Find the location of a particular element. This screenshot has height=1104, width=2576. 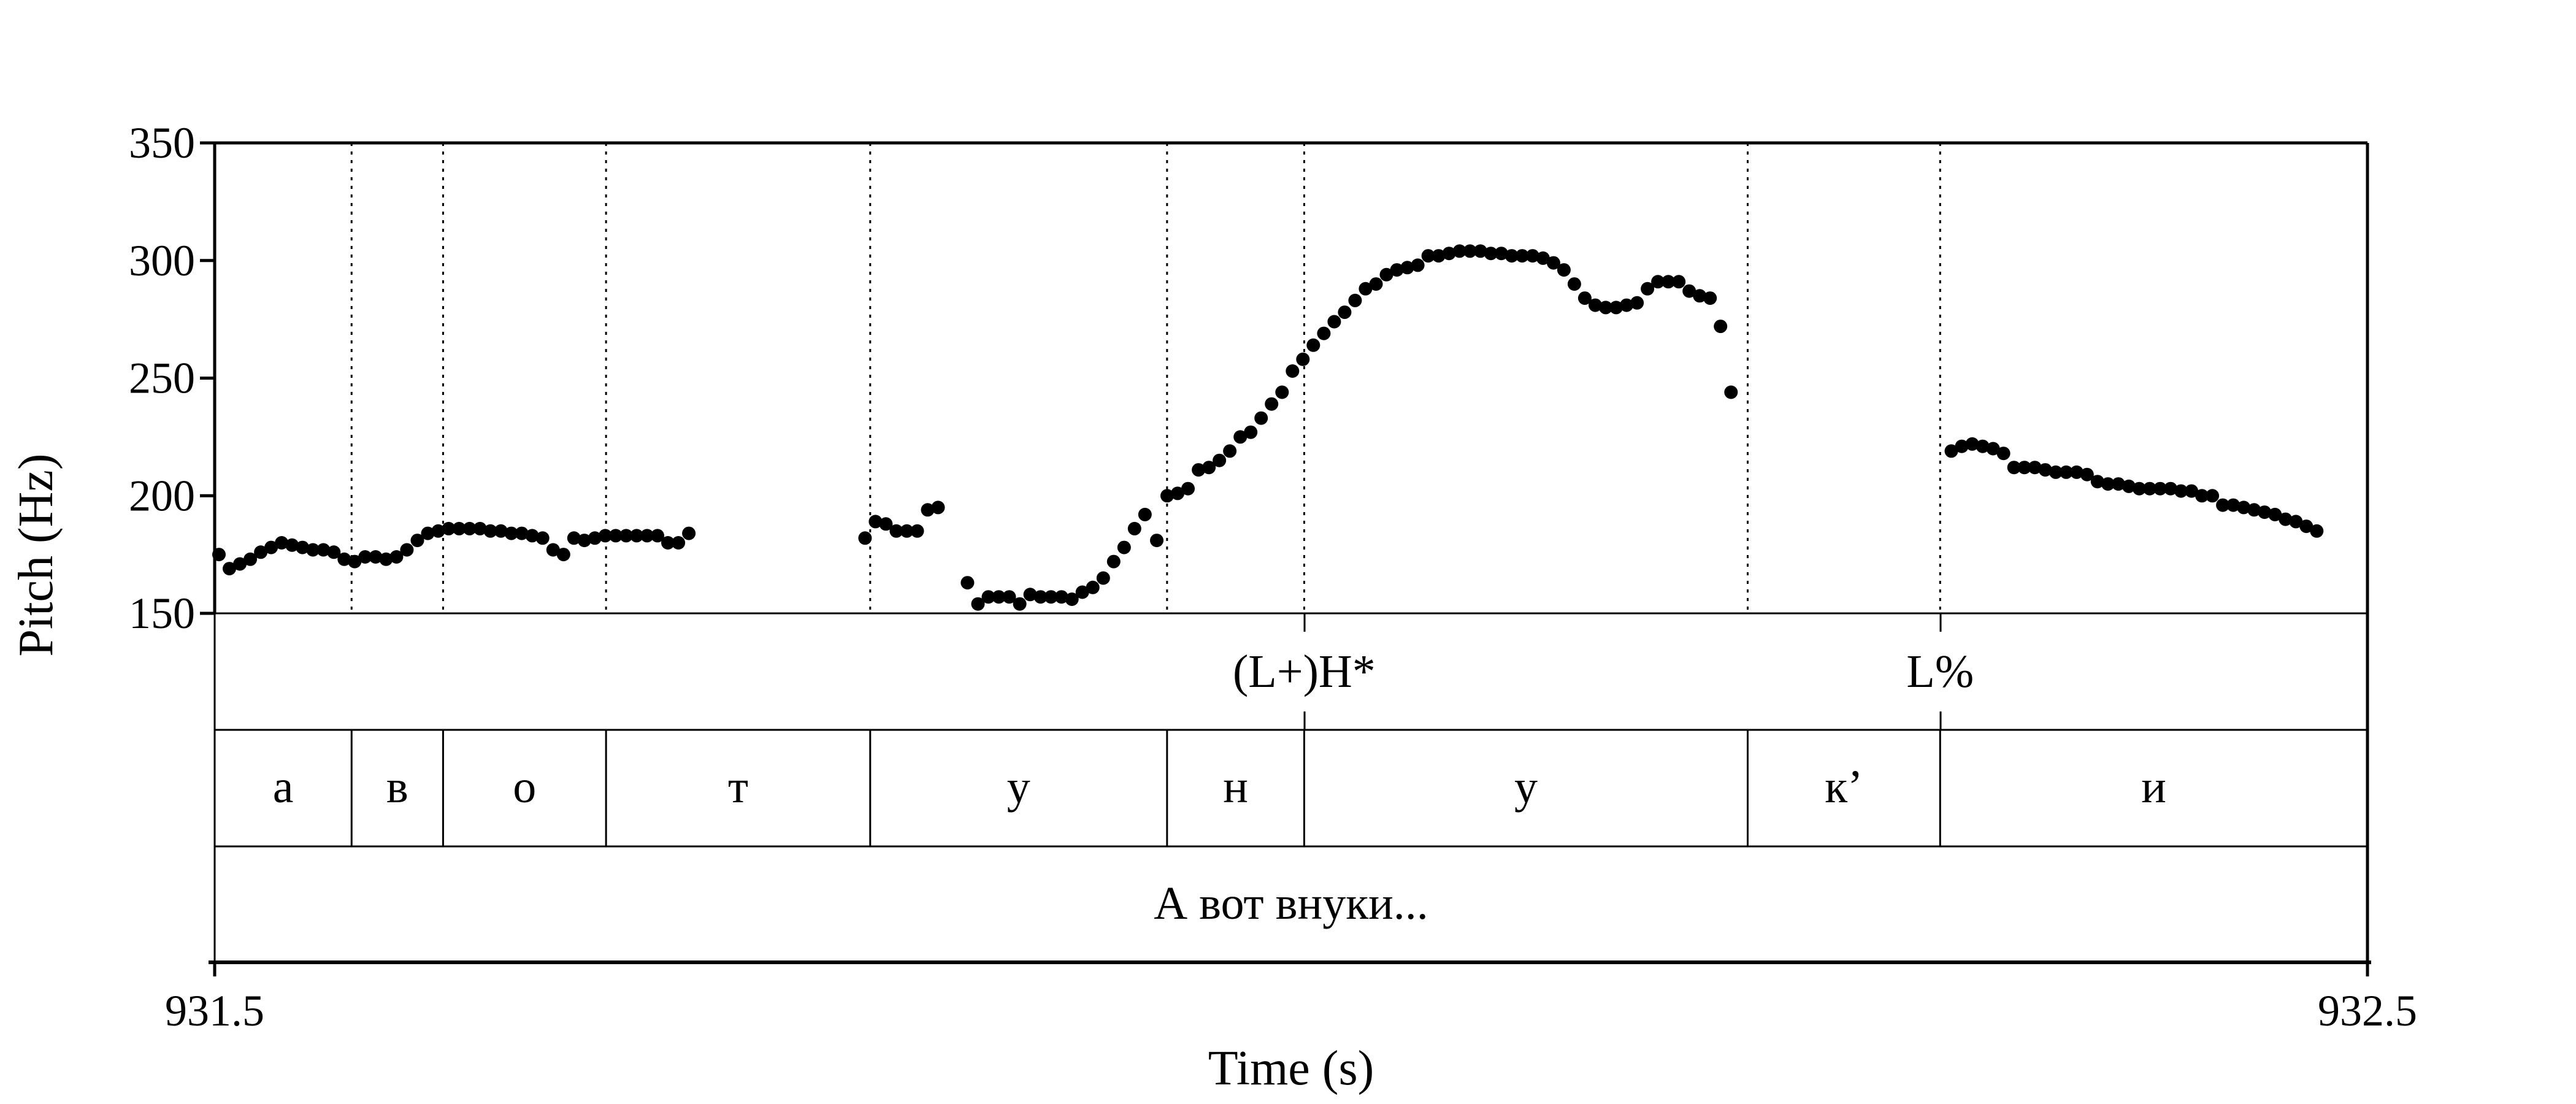

x-axis-title: Time (s) is located at coordinates (1291, 1068).